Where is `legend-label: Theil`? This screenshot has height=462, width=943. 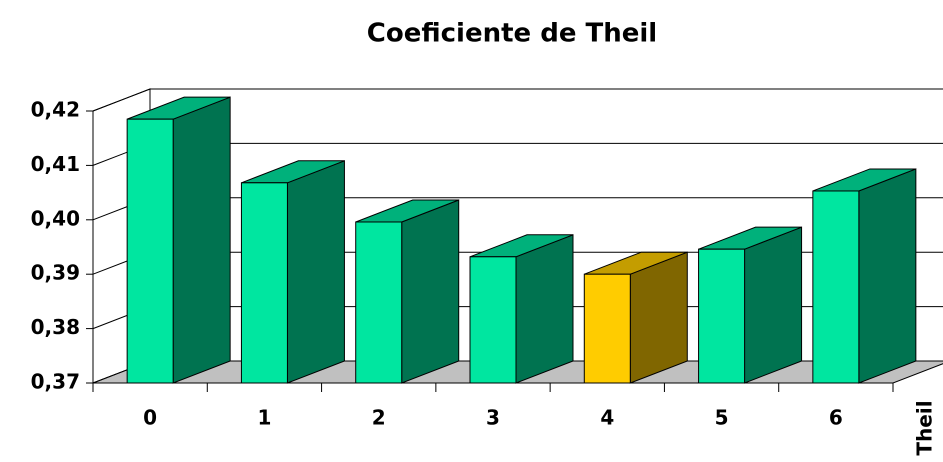
legend-label: Theil is located at coordinates (925, 427).